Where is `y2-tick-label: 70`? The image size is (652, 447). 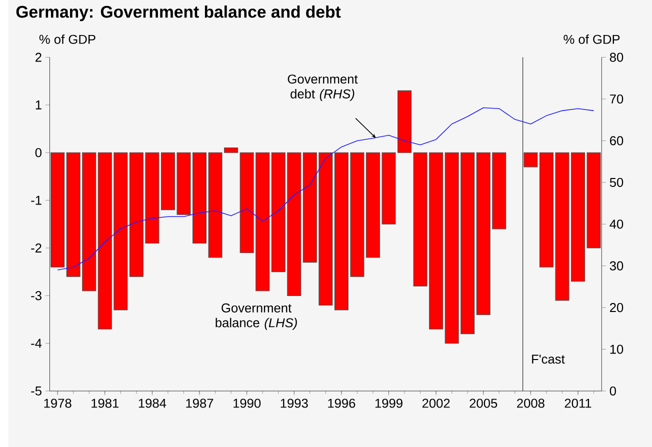 y2-tick-label: 70 is located at coordinates (617, 99).